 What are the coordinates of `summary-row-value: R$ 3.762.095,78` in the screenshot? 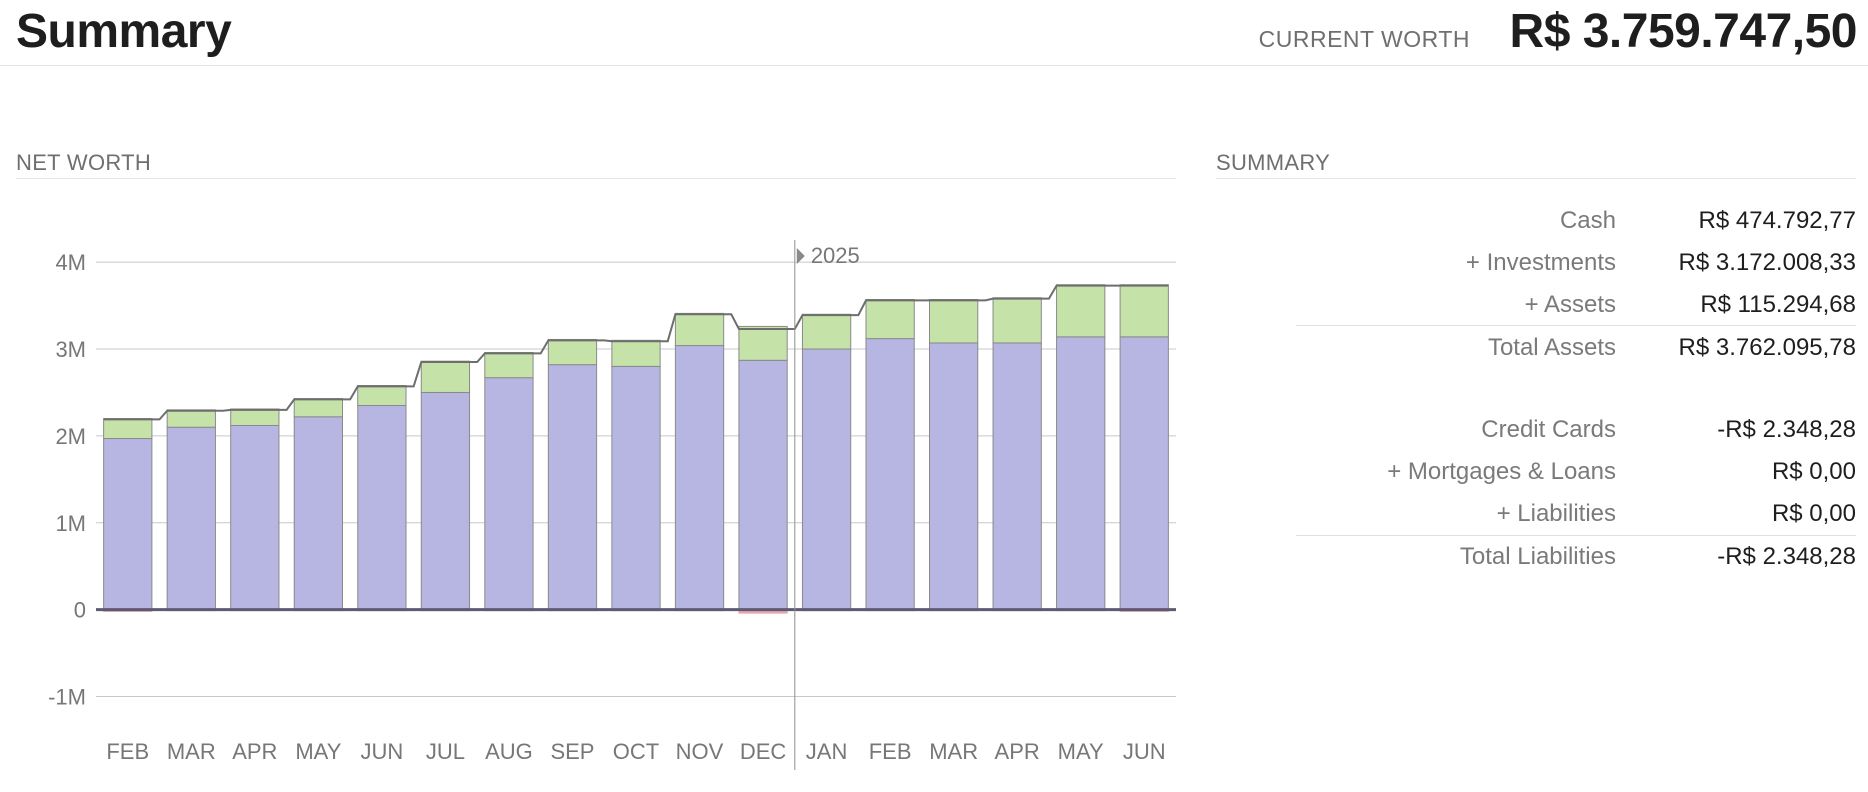 It's located at (1767, 347).